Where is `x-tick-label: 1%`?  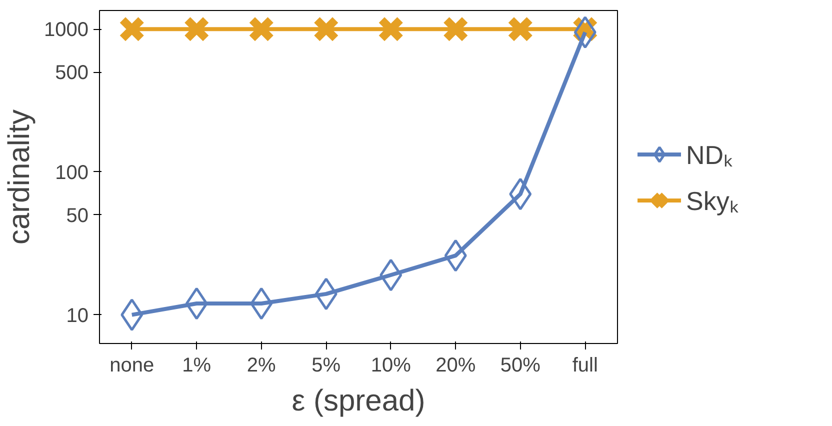 x-tick-label: 1% is located at coordinates (197, 365).